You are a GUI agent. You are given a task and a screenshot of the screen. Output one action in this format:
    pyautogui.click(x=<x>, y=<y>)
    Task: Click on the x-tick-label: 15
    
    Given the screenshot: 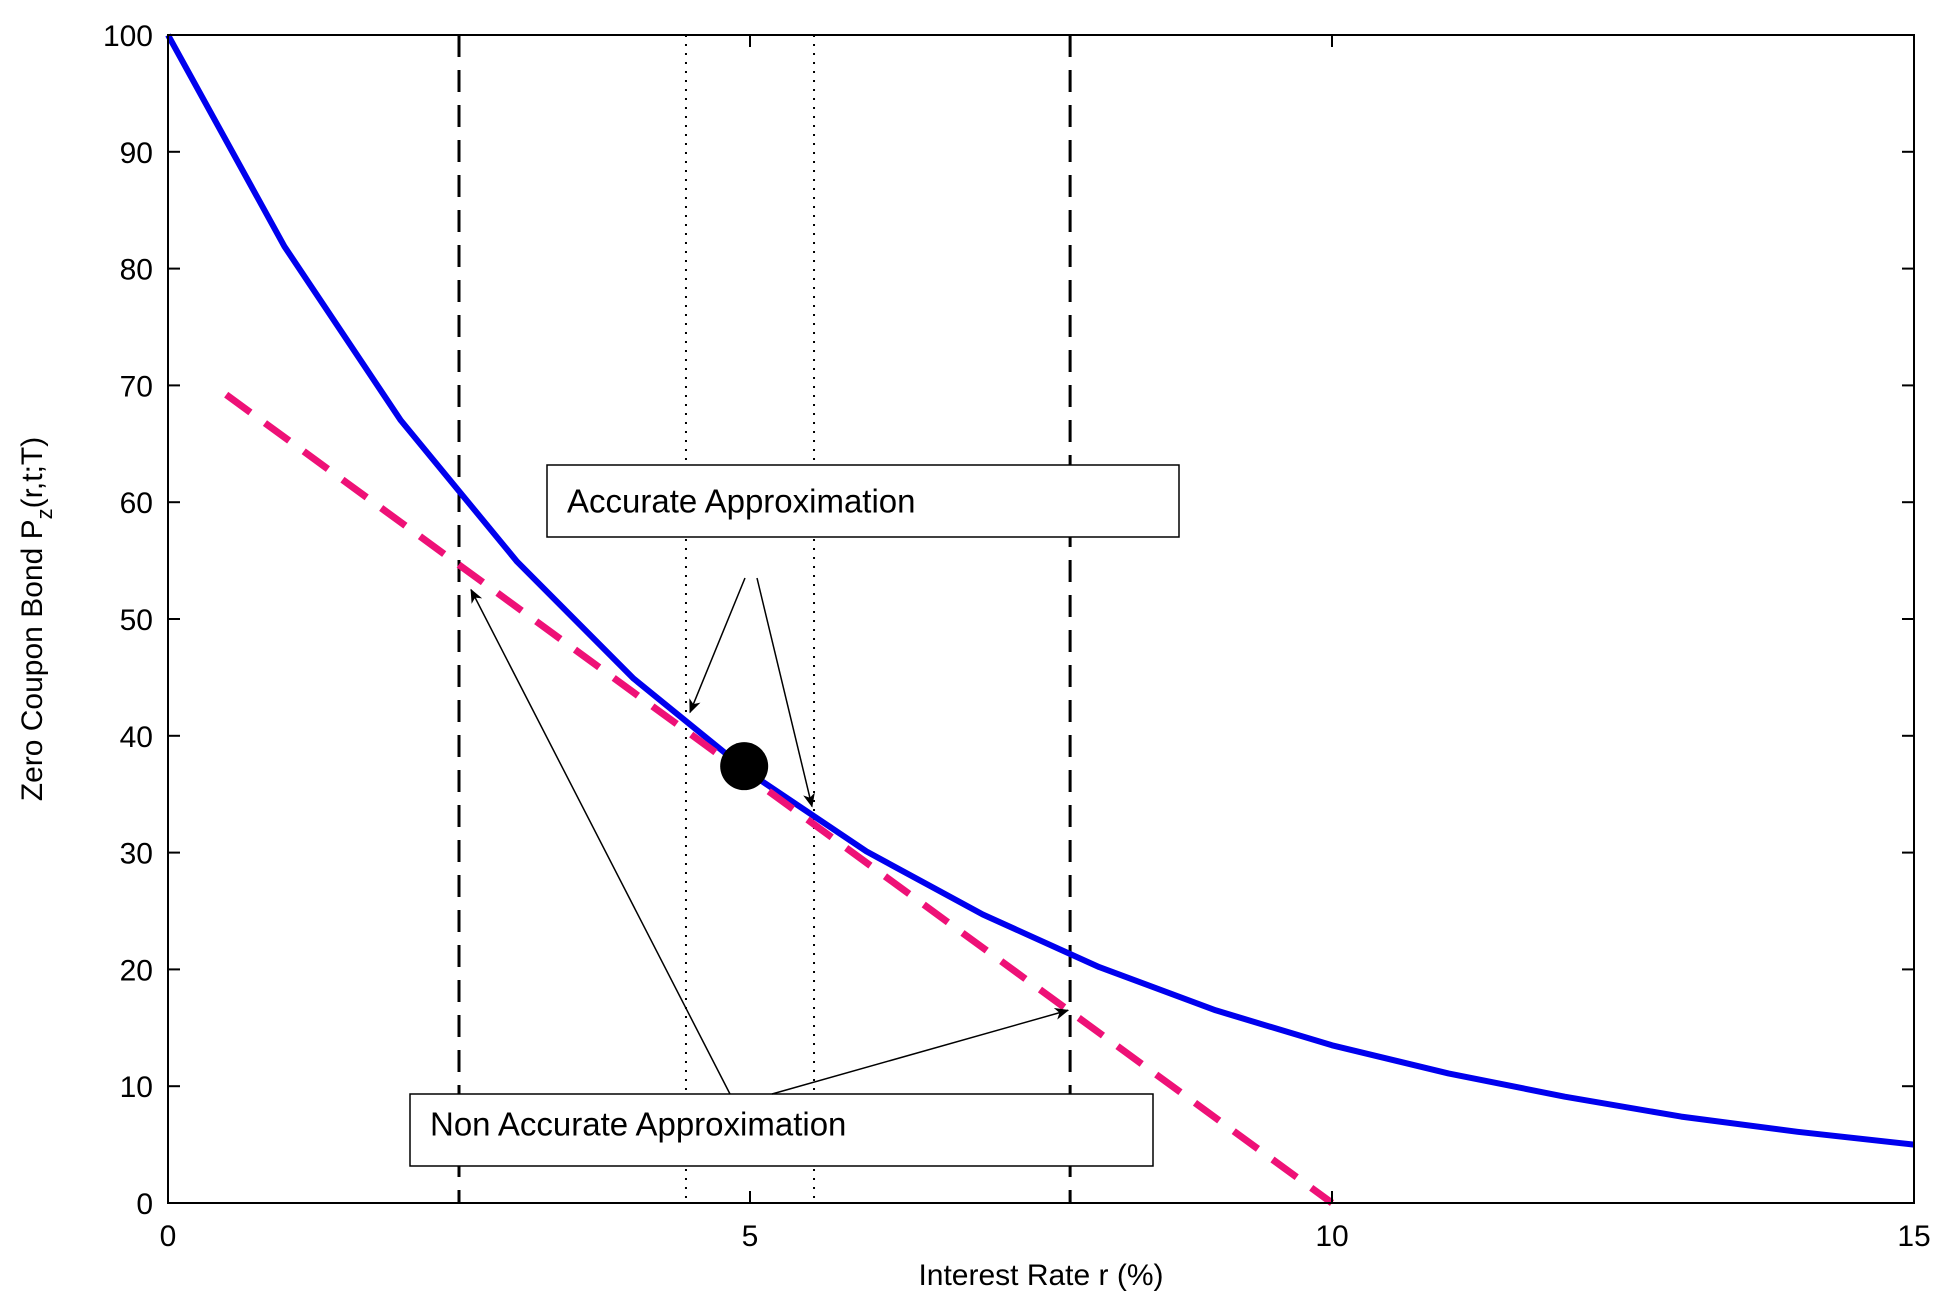 What is the action you would take?
    pyautogui.click(x=1913, y=1236)
    